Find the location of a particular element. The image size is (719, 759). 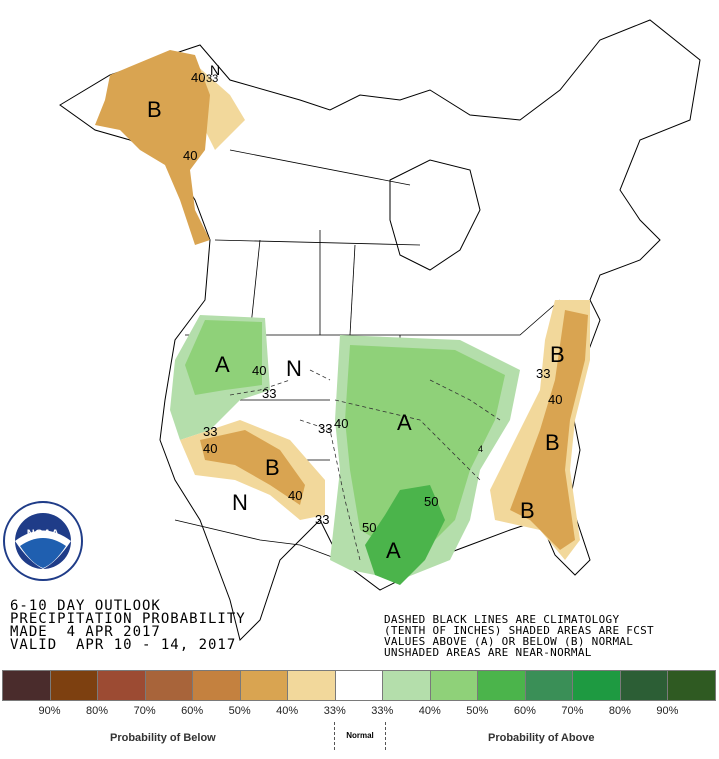

title-line-2: PRECIPITATION PROBABILITY is located at coordinates (128, 619).